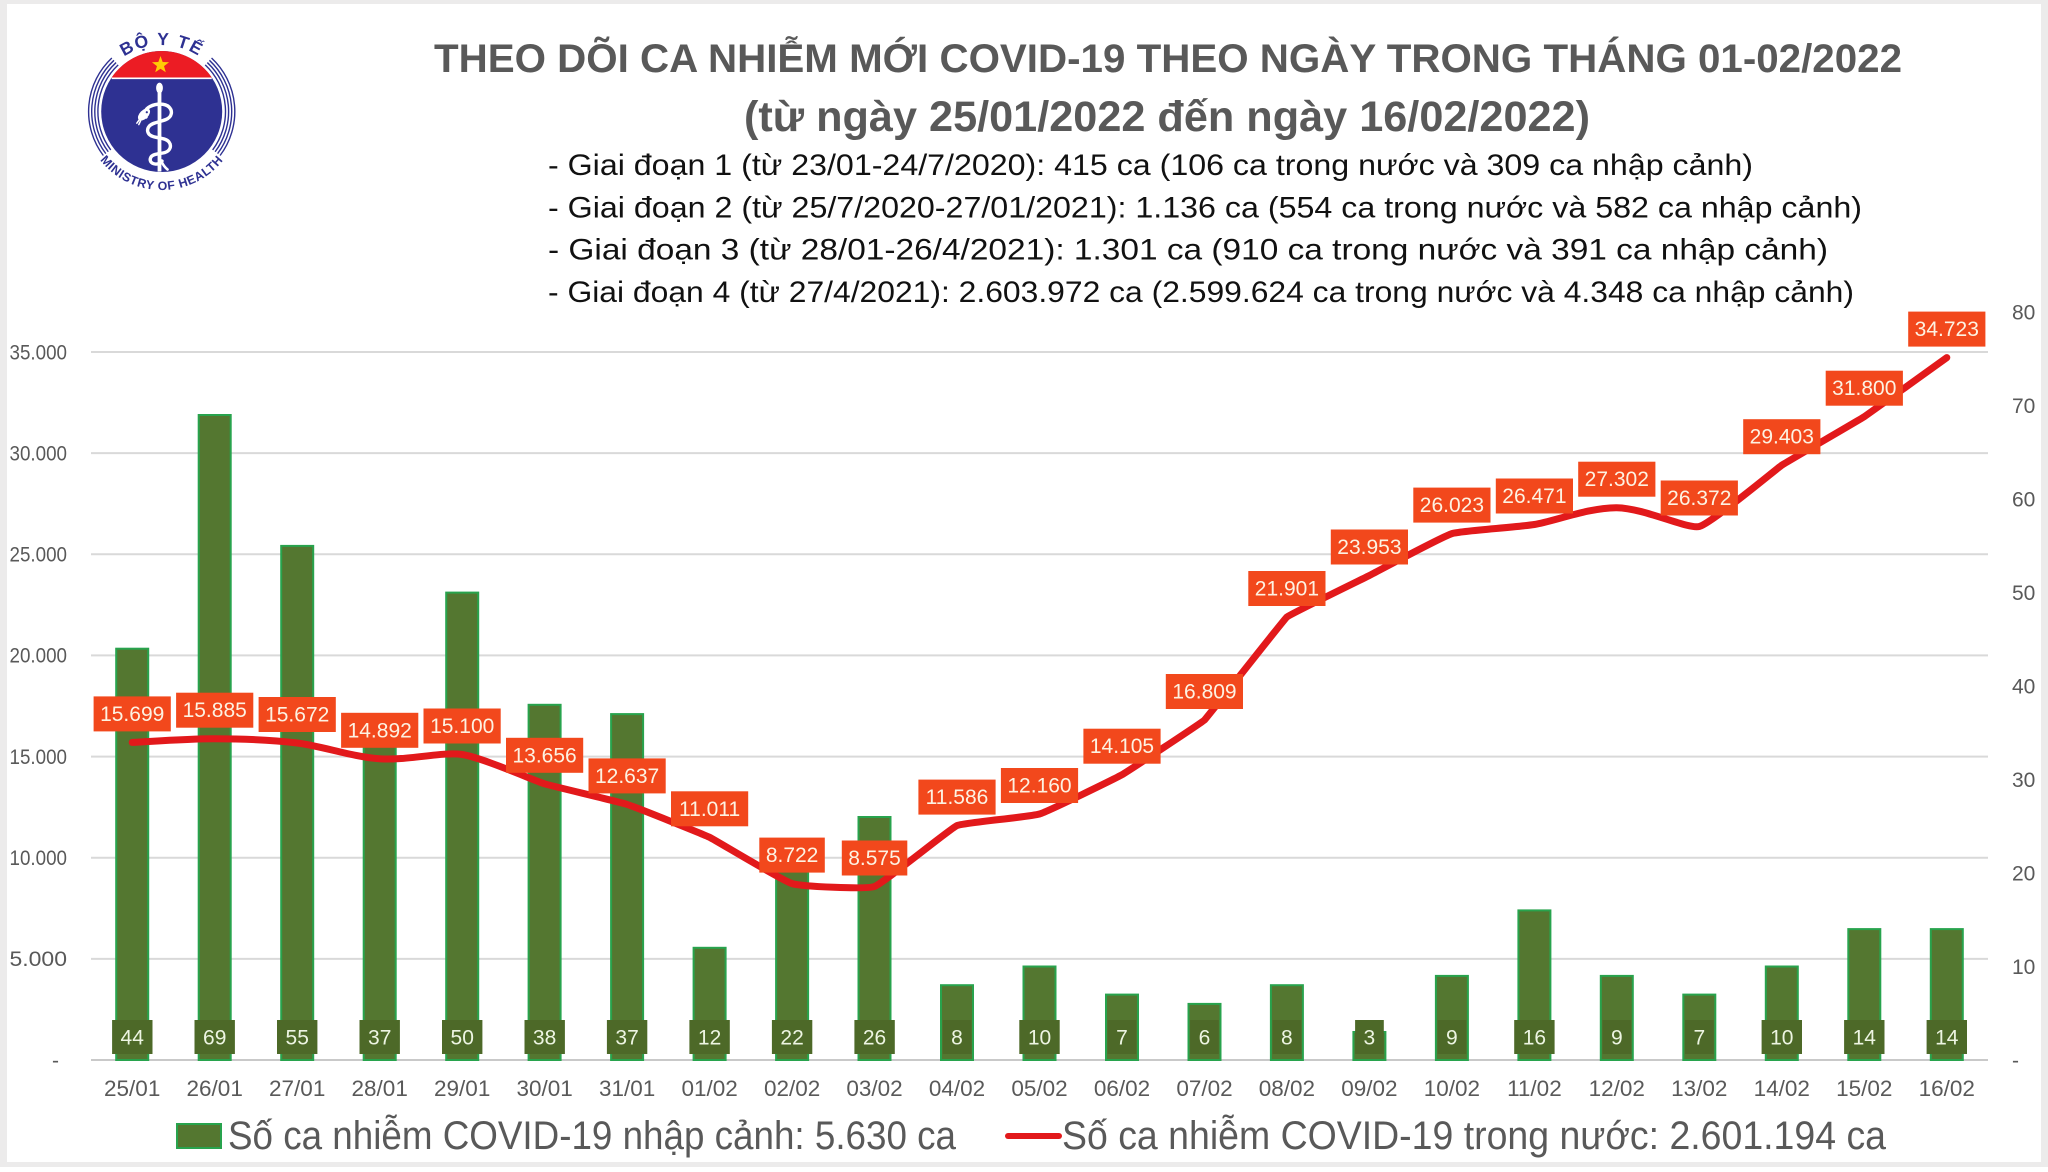 The height and width of the screenshot is (1172, 2048). Describe the element at coordinates (1039, 786) in the screenshot. I see `svg-text: 12.160` at that location.